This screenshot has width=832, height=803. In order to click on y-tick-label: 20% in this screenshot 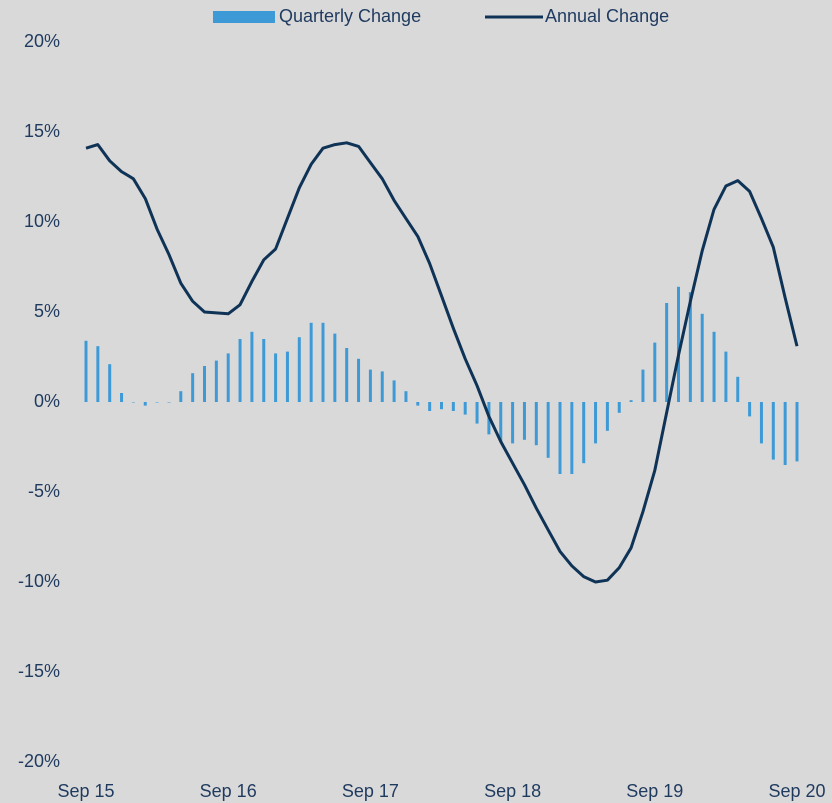, I will do `click(42, 41)`.